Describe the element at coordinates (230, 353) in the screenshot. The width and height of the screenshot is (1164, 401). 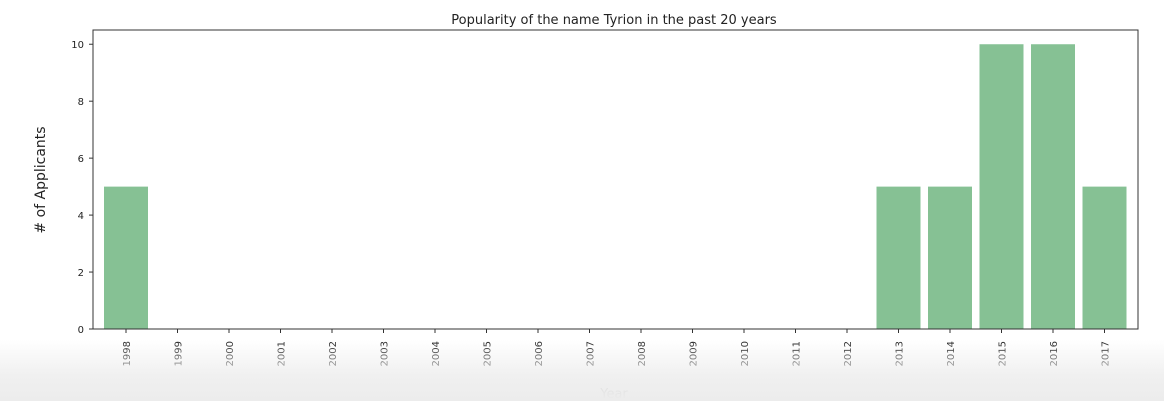
I see `x-tick-label: 2000` at that location.